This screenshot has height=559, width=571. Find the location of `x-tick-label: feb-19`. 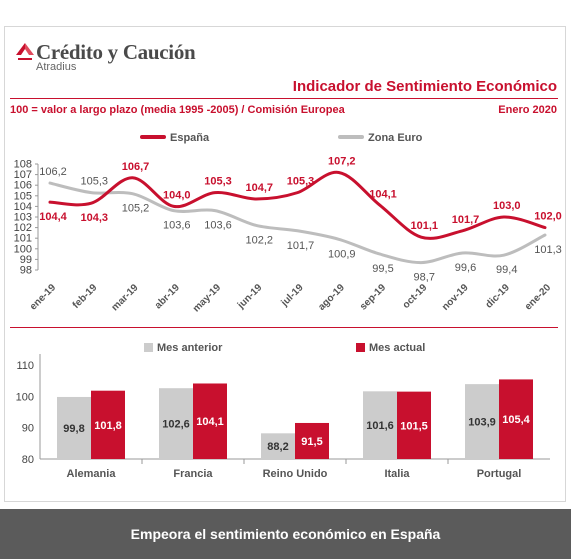

x-tick-label: feb-19 is located at coordinates (85, 296).